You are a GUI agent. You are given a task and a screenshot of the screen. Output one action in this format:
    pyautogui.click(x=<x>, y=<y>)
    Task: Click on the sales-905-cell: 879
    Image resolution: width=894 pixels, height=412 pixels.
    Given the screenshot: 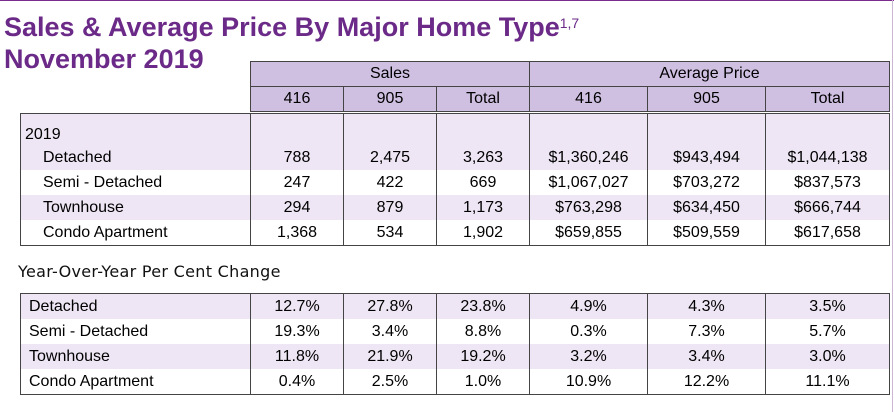 What is the action you would take?
    pyautogui.click(x=390, y=207)
    